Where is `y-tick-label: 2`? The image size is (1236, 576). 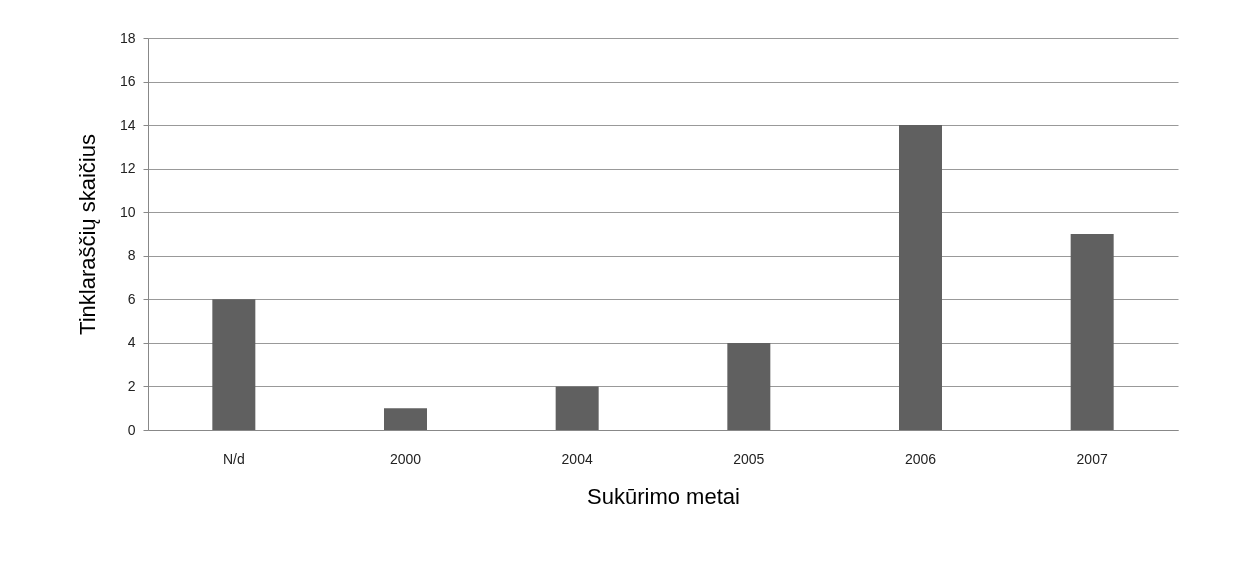
y-tick-label: 2 is located at coordinates (131, 385).